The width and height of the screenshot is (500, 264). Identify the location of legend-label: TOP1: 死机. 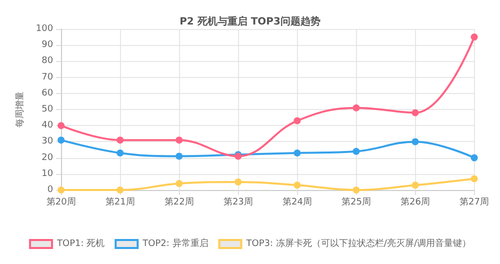
(80, 243).